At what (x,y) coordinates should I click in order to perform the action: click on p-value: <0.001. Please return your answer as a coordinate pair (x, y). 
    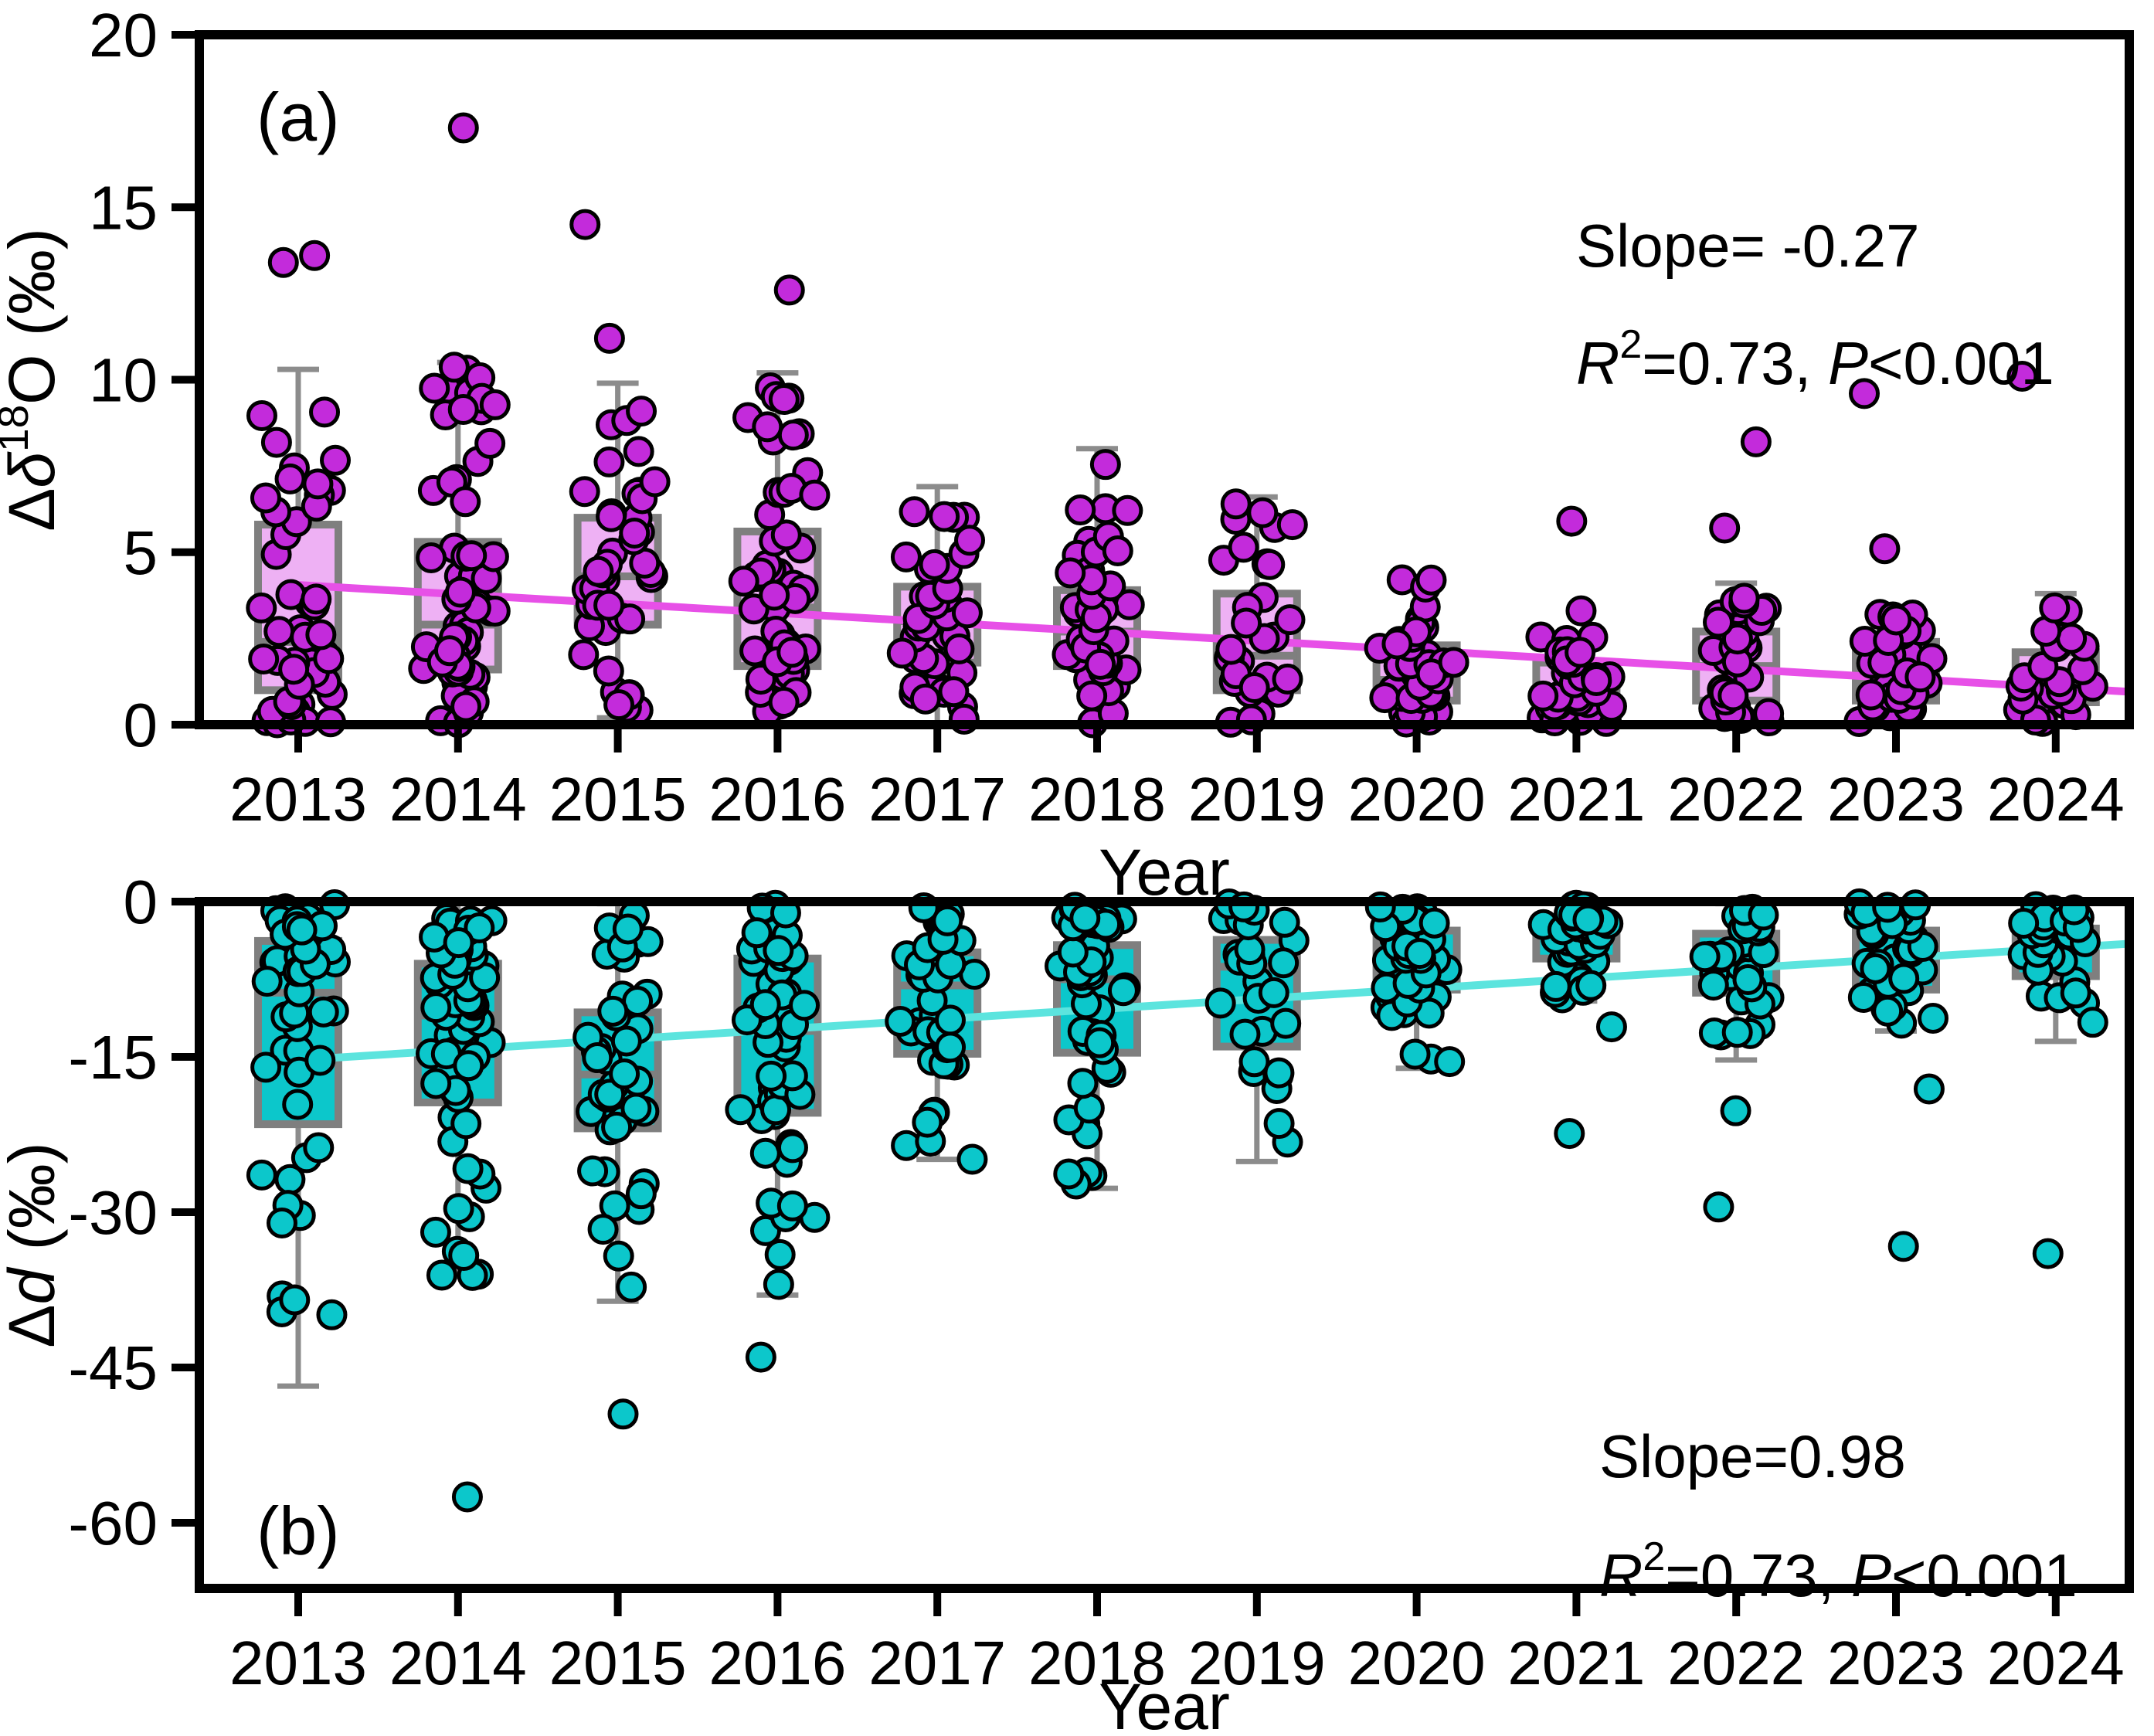
    Looking at the image, I should click on (1961, 363).